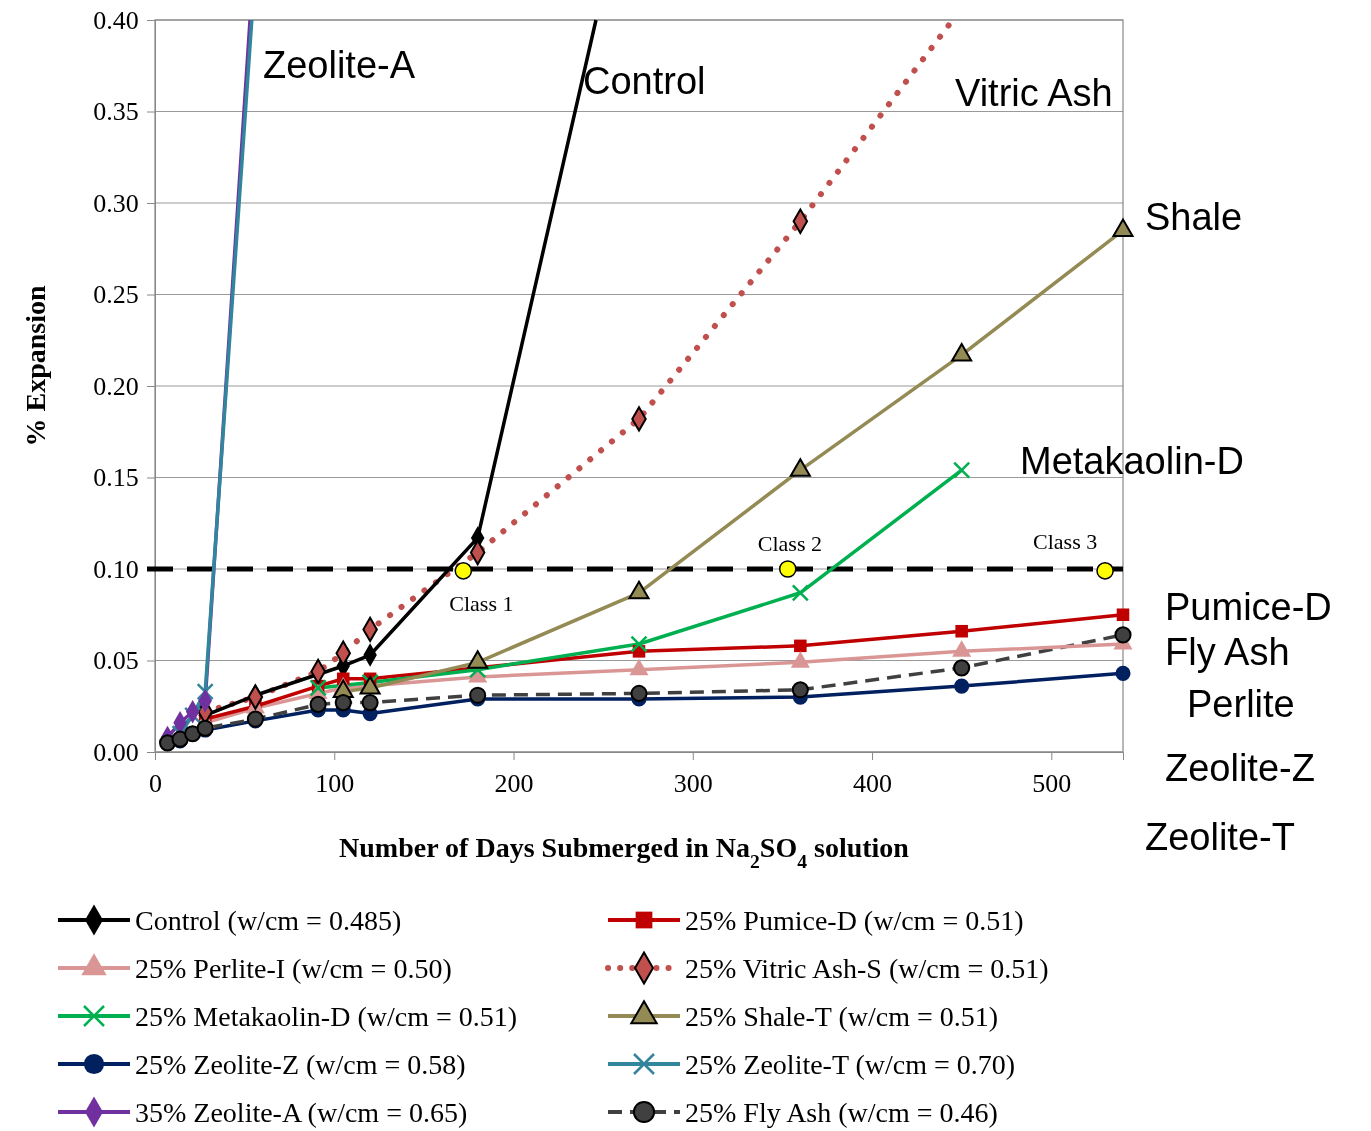  I want to click on y-tick-label: 0.10, so click(116, 569).